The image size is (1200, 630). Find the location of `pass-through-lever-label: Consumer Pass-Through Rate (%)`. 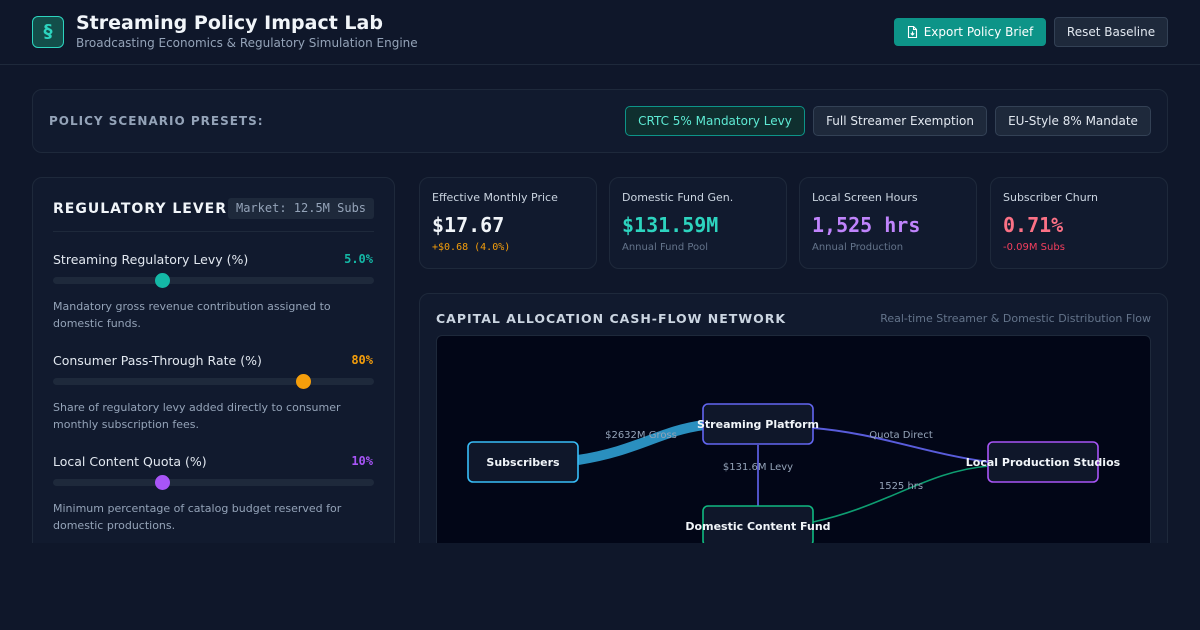

pass-through-lever-label: Consumer Pass-Through Rate (%) is located at coordinates (157, 360).